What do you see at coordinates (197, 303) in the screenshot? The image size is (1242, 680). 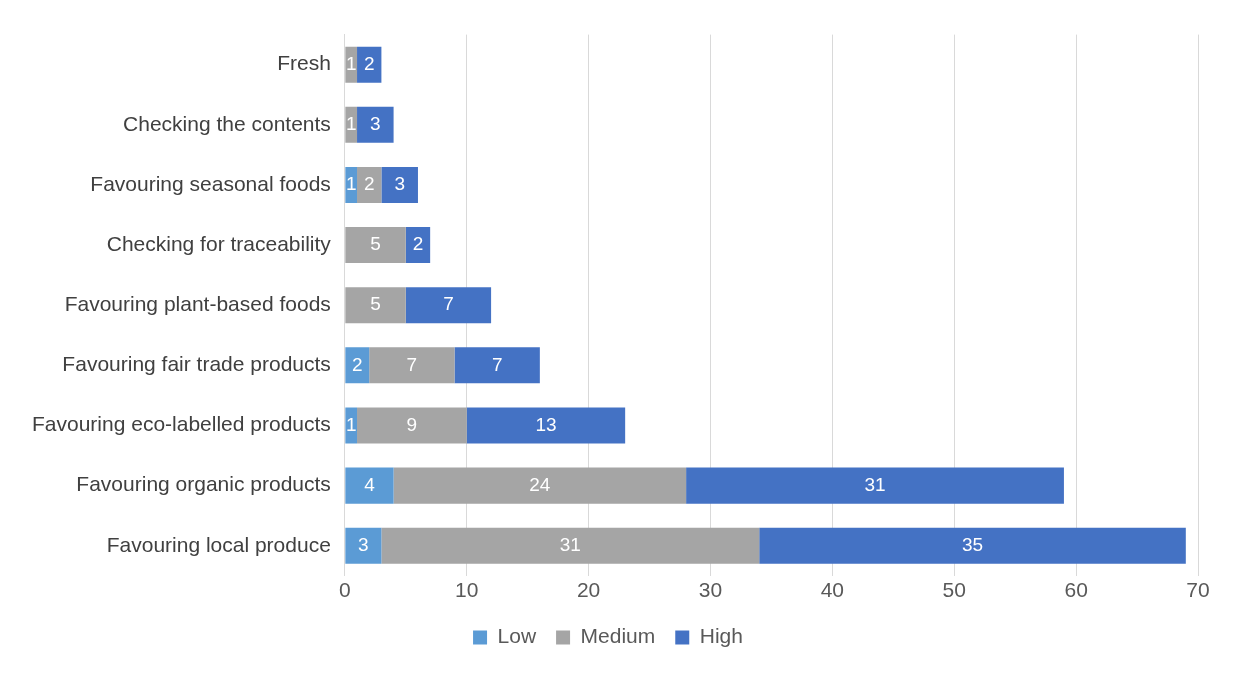 I see `y-tick-label: Favouring plant-based foods` at bounding box center [197, 303].